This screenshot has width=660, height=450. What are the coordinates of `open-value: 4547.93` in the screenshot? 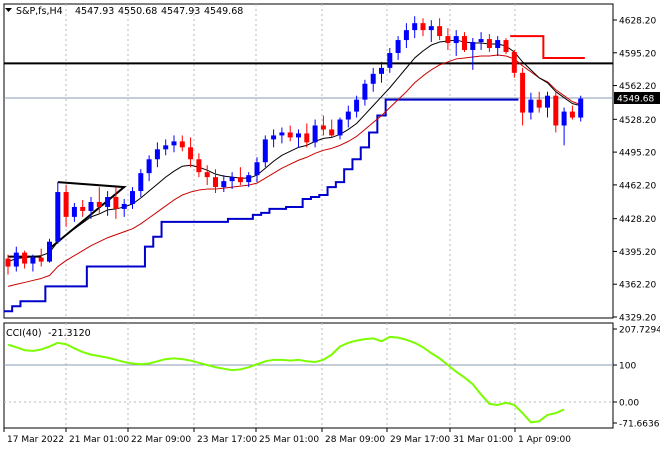 It's located at (94, 11).